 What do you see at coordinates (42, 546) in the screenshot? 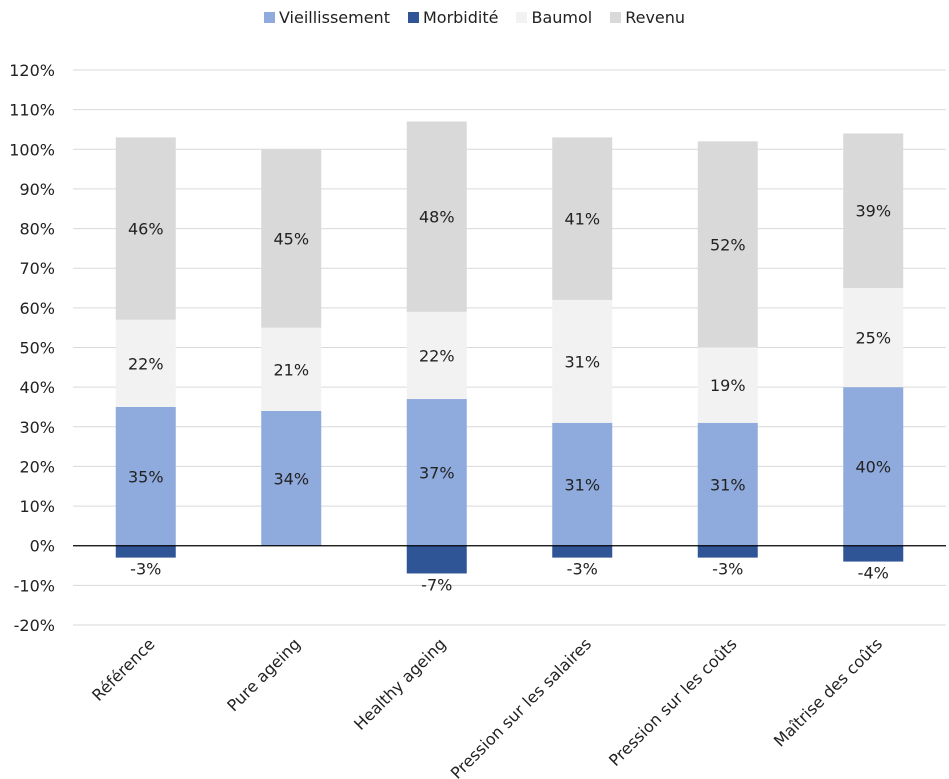
I see `y-tick-label: 0%` at bounding box center [42, 546].